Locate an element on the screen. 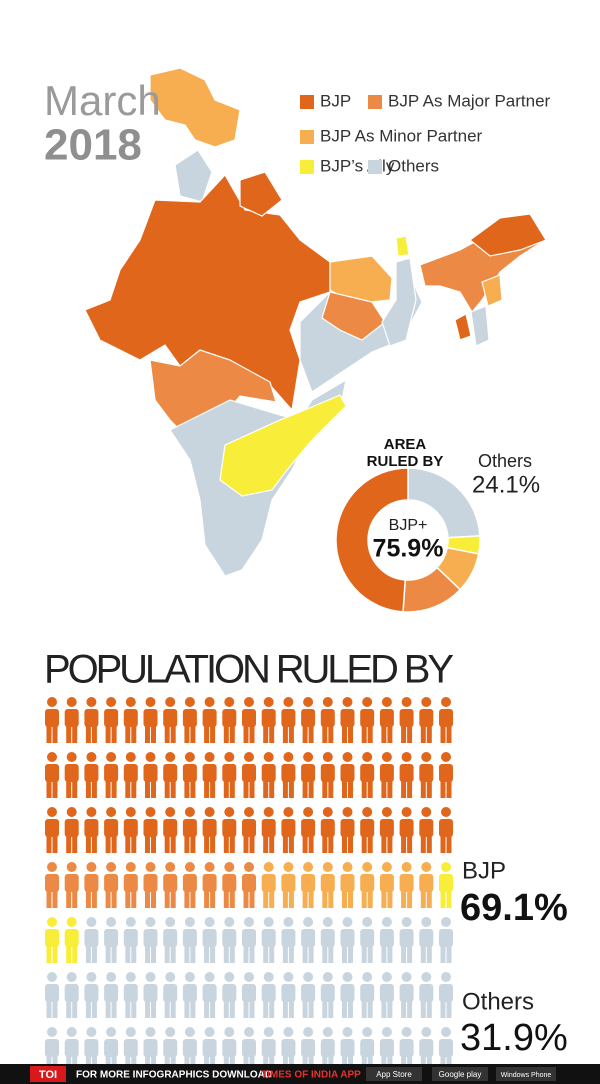 The width and height of the screenshot is (600, 1084). header-month: March is located at coordinates (102, 100).